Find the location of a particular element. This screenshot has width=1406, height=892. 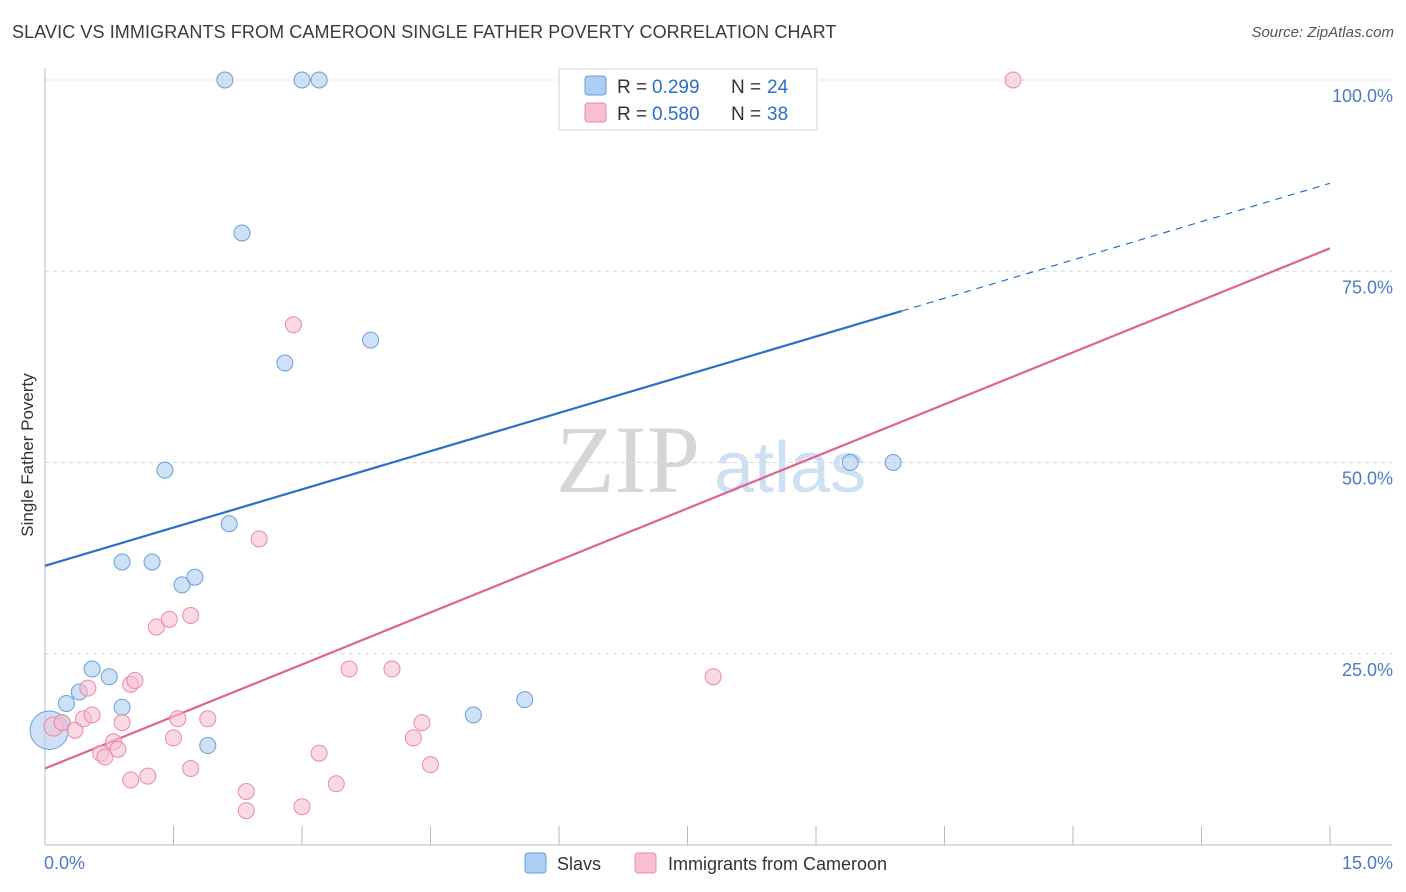

legend-r-value-cameroon: 0.580 is located at coordinates (676, 114).